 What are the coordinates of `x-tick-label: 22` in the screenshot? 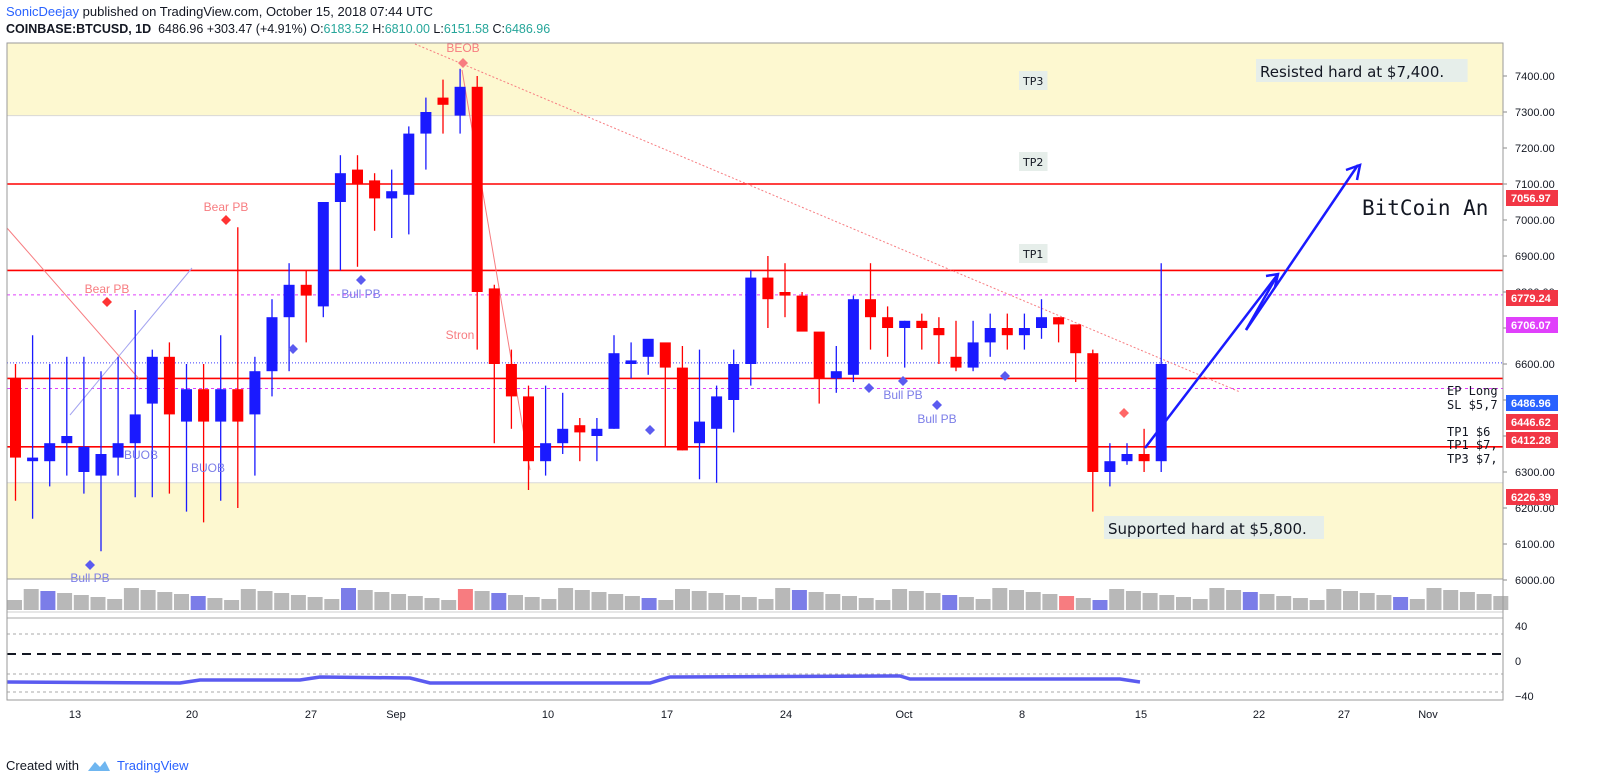 It's located at (1259, 715).